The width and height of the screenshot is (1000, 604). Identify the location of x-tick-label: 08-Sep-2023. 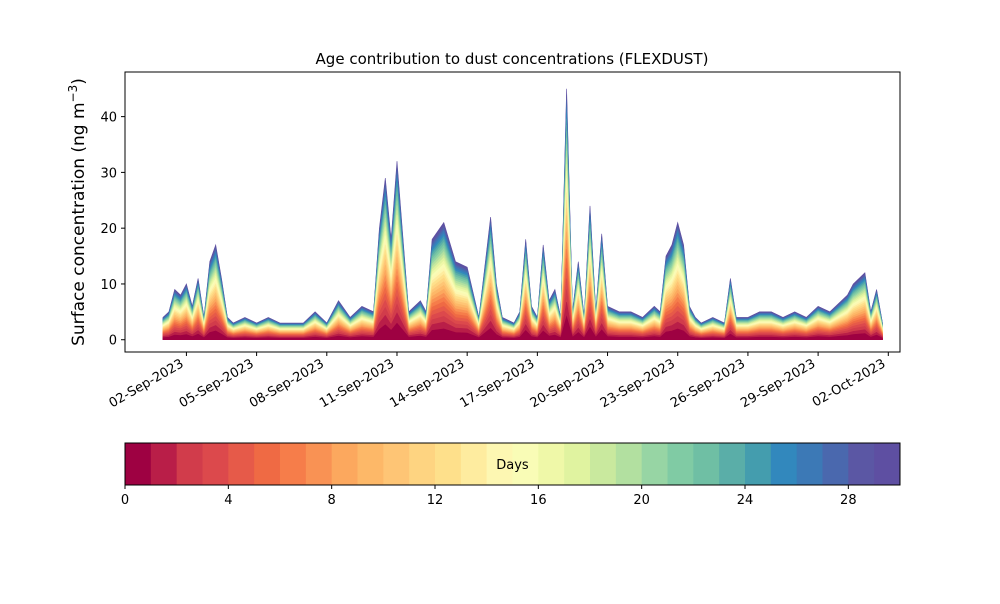
(287, 383).